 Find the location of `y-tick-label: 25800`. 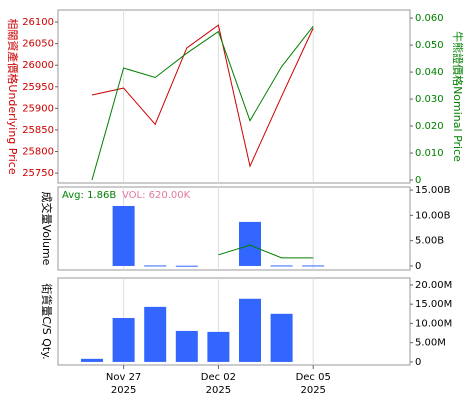

y-tick-label: 25800 is located at coordinates (38, 152).